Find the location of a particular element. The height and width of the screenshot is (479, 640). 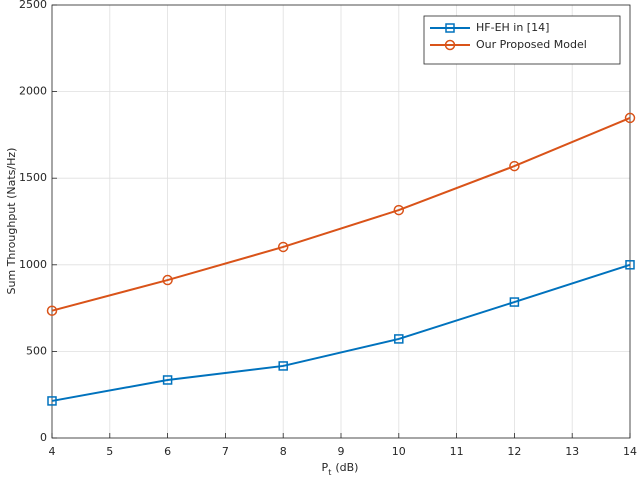

x-tick-label: 7 is located at coordinates (225, 451).